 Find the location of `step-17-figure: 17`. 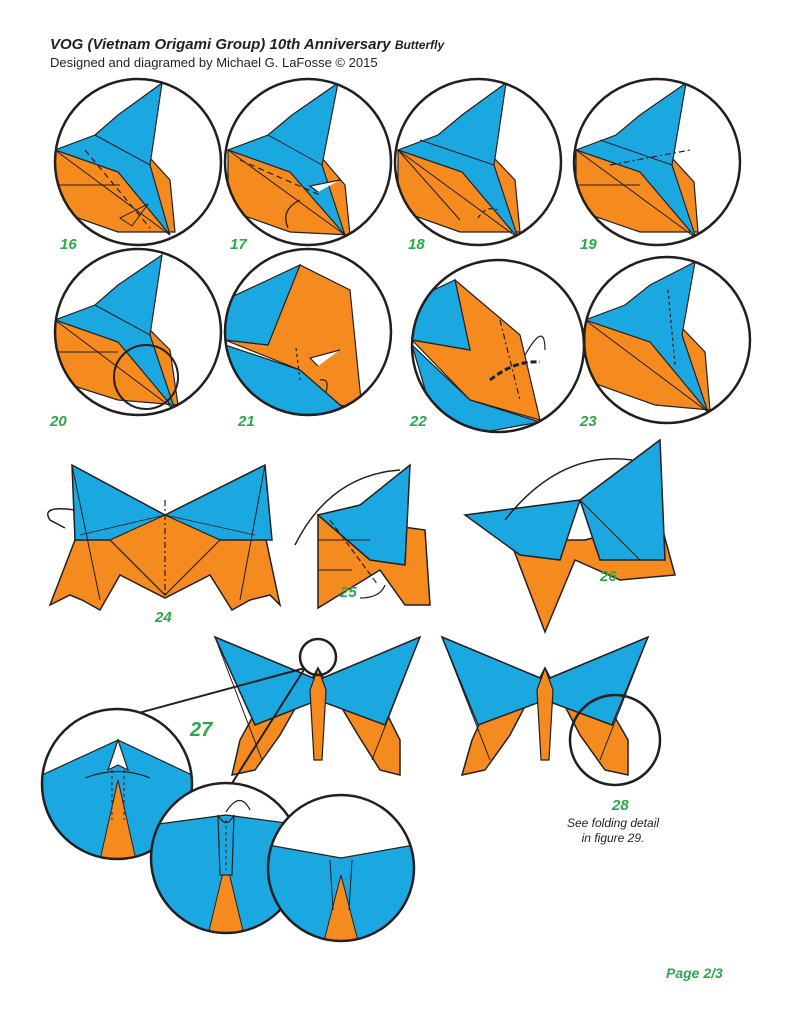

step-17-figure: 17 is located at coordinates (308, 165).